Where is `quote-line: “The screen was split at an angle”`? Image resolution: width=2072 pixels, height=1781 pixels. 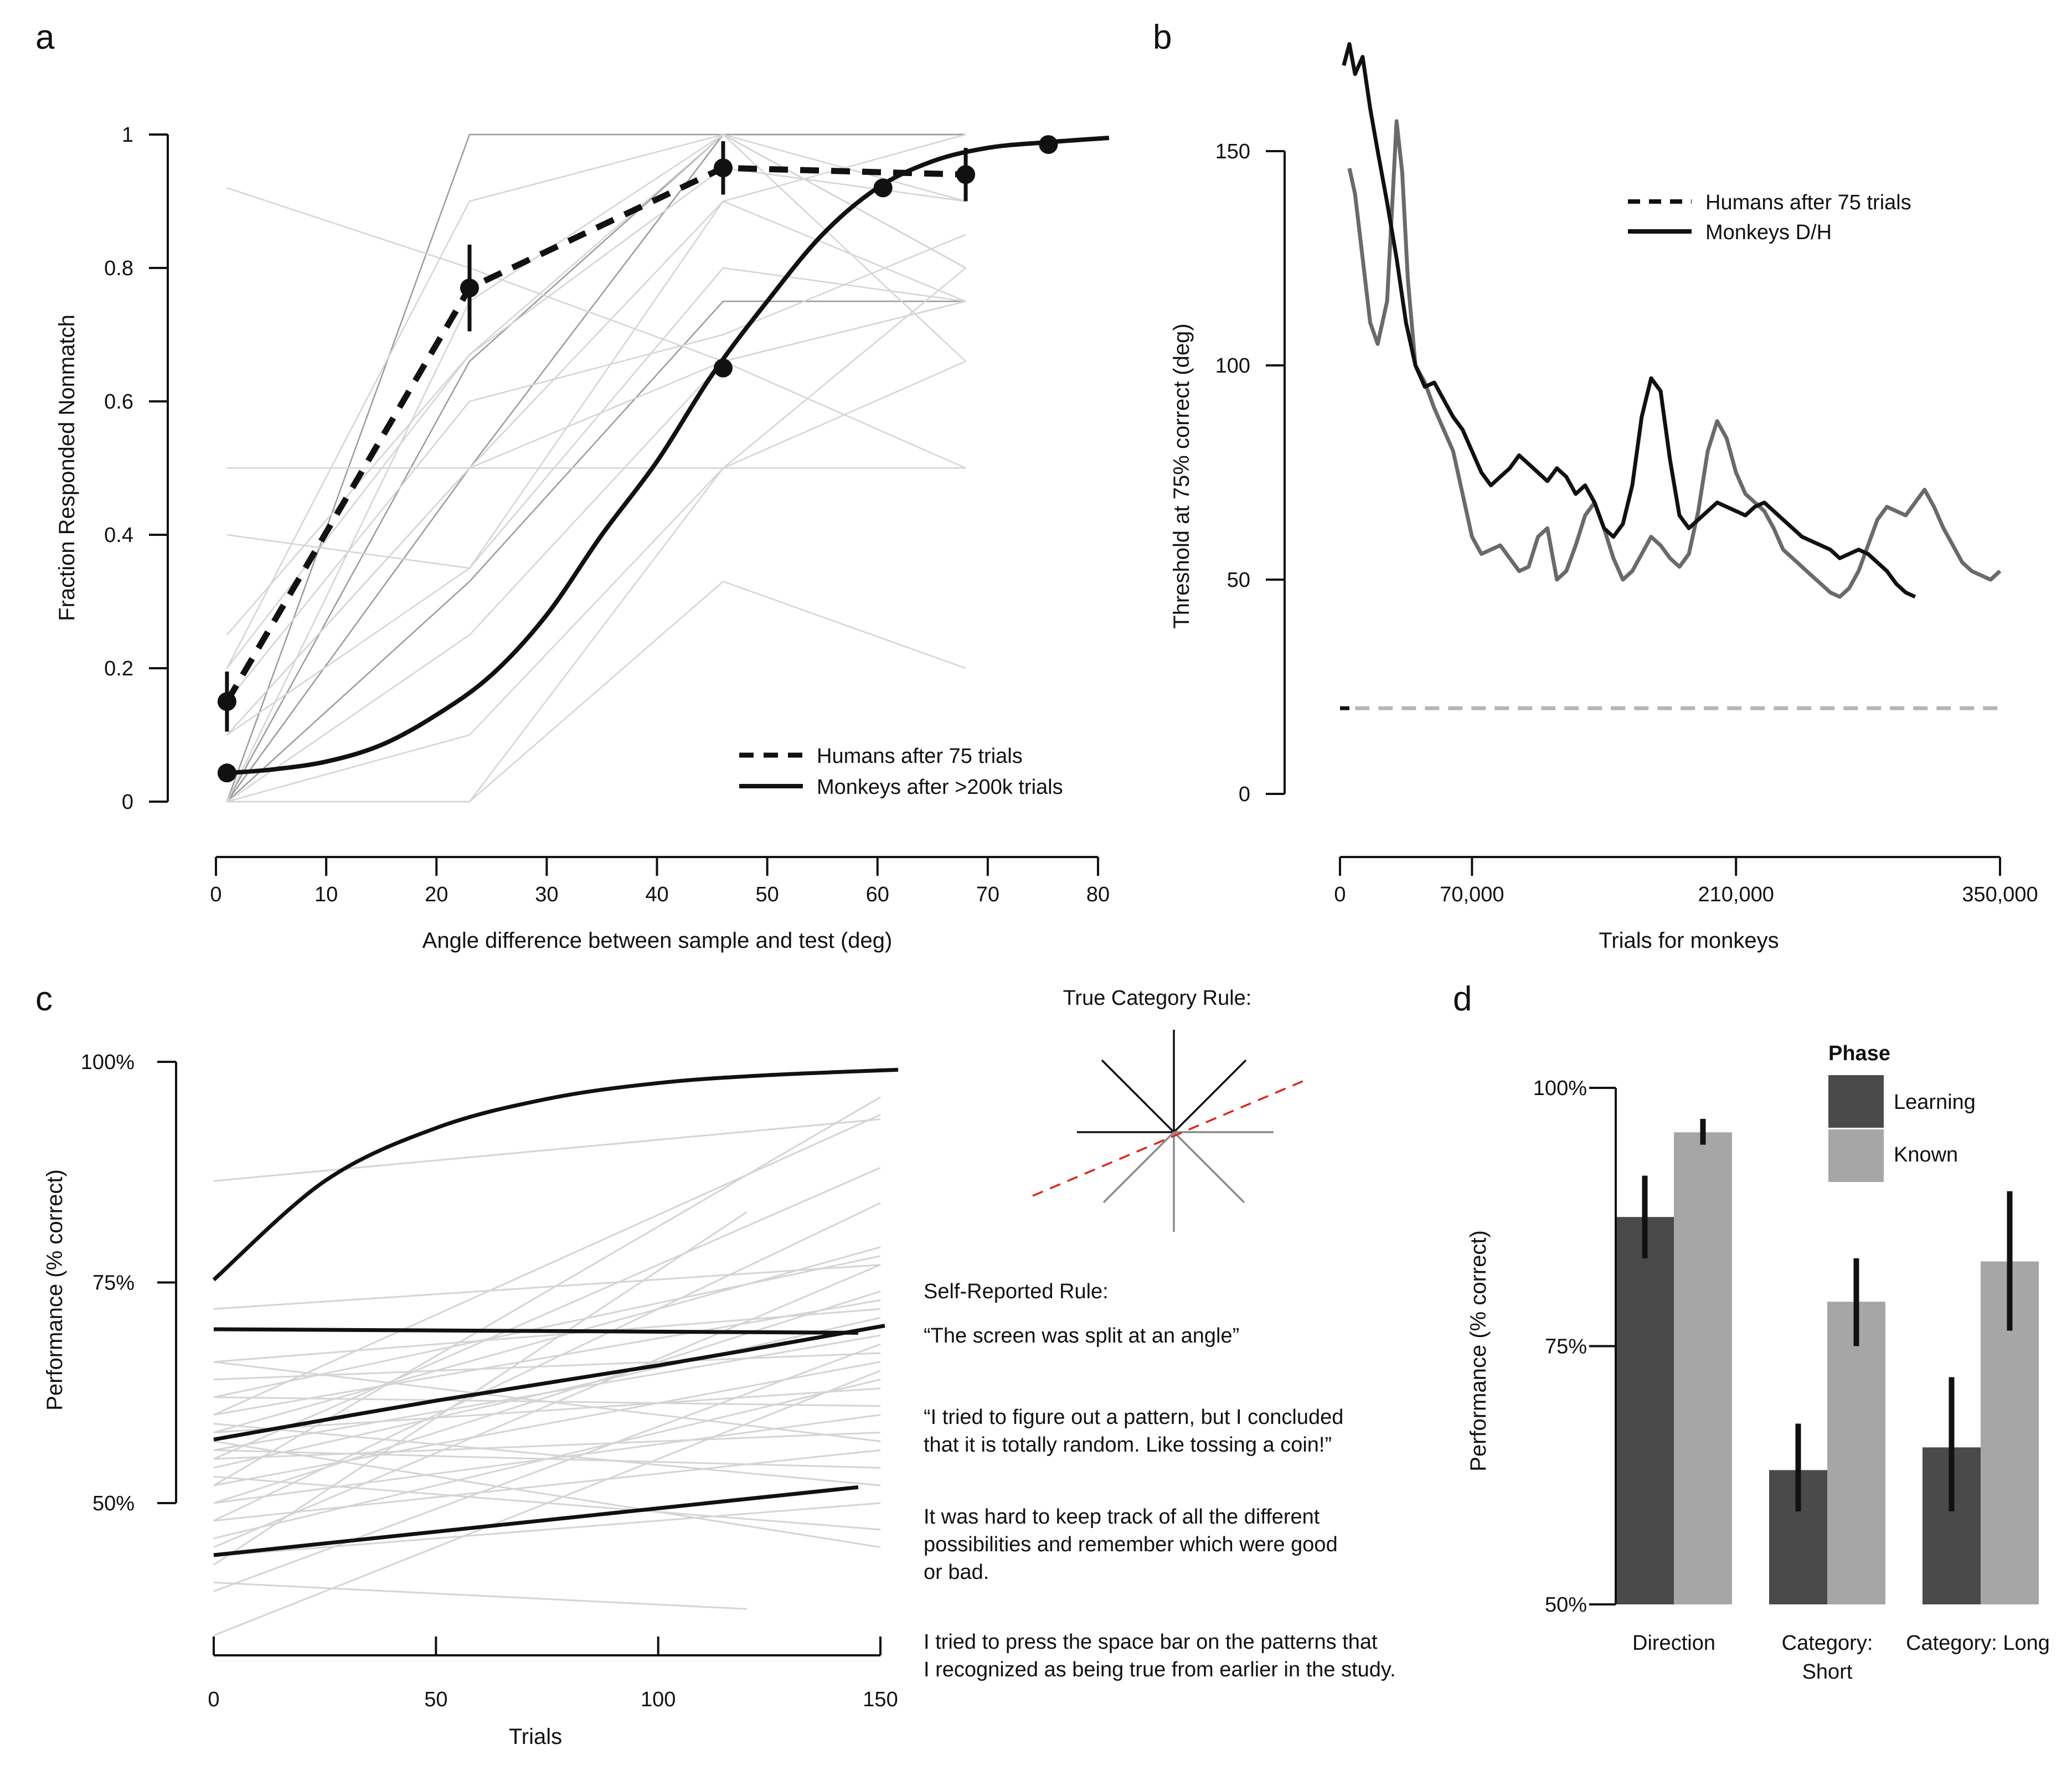 quote-line: “The screen was split at an angle” is located at coordinates (1081, 1336).